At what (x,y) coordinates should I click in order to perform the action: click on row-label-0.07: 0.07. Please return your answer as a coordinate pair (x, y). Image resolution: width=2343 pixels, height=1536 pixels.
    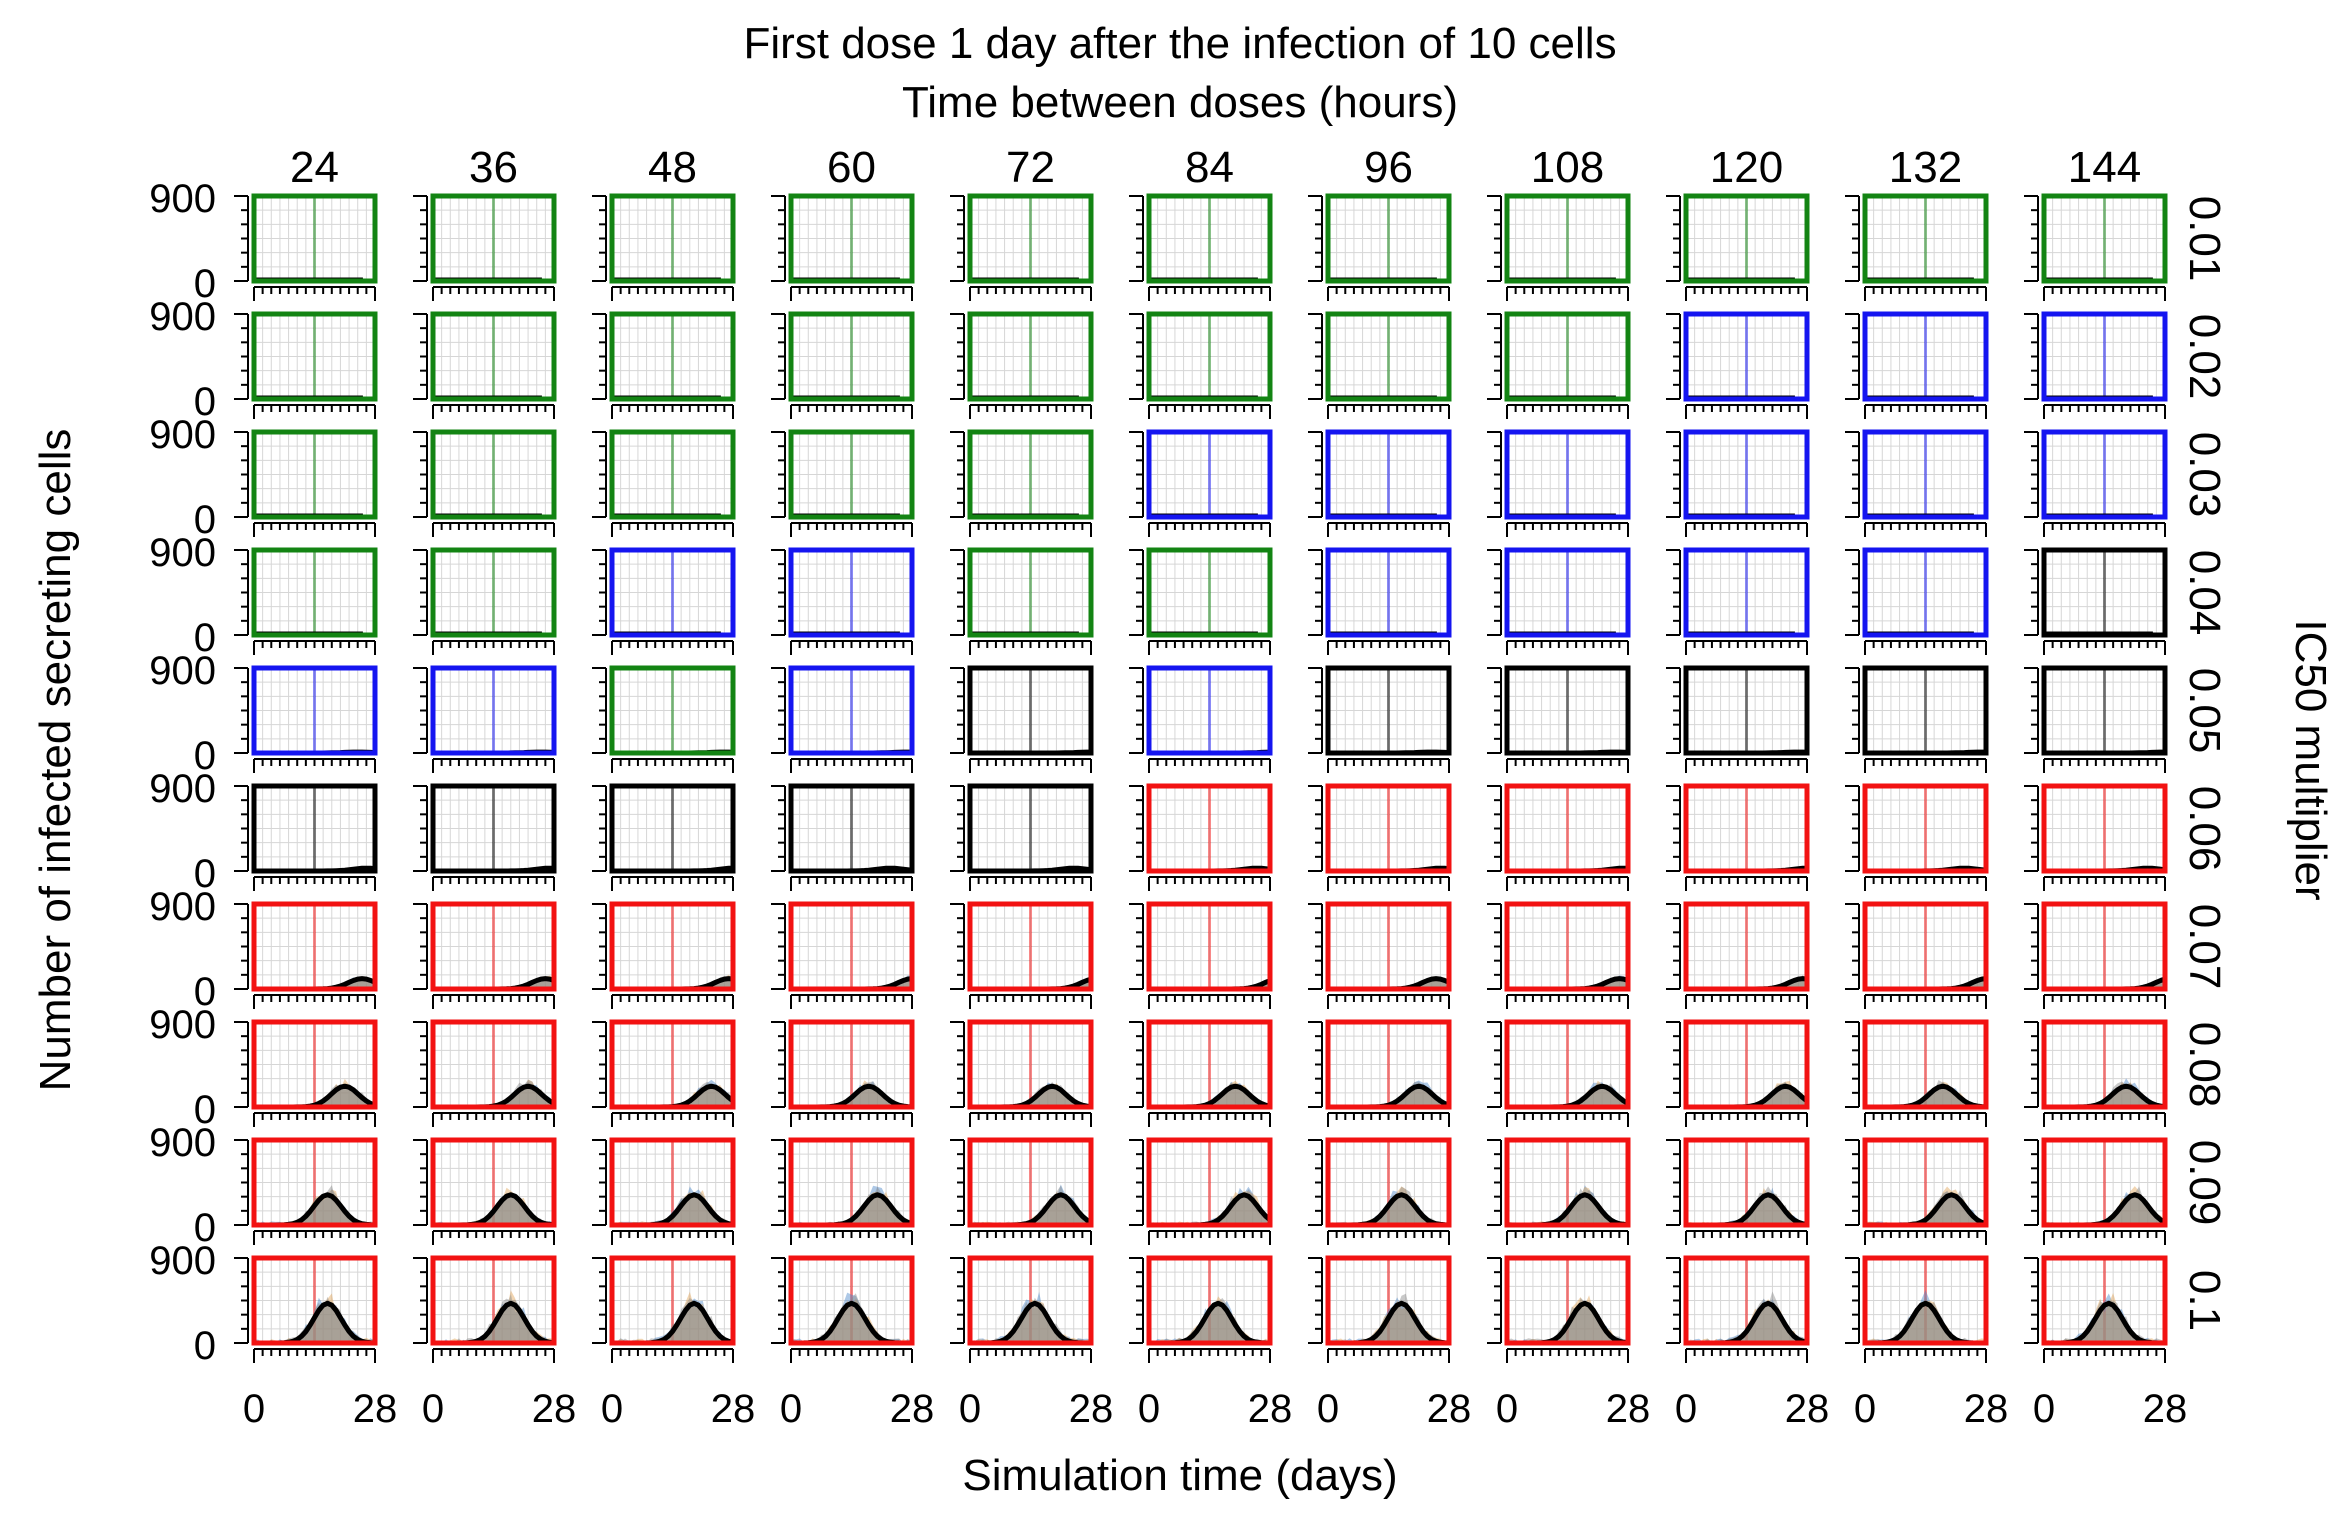
    Looking at the image, I should click on (2204, 947).